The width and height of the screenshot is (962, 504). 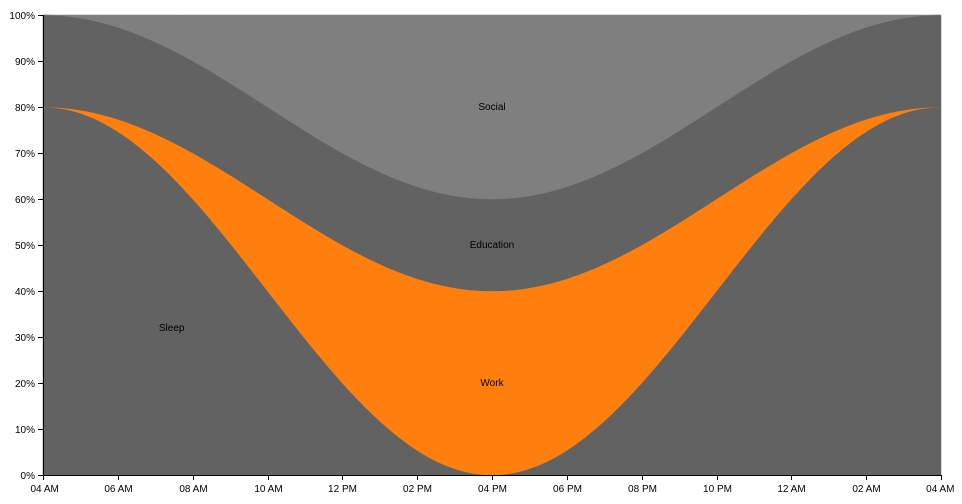 I want to click on area-label-education: Education, so click(x=492, y=245).